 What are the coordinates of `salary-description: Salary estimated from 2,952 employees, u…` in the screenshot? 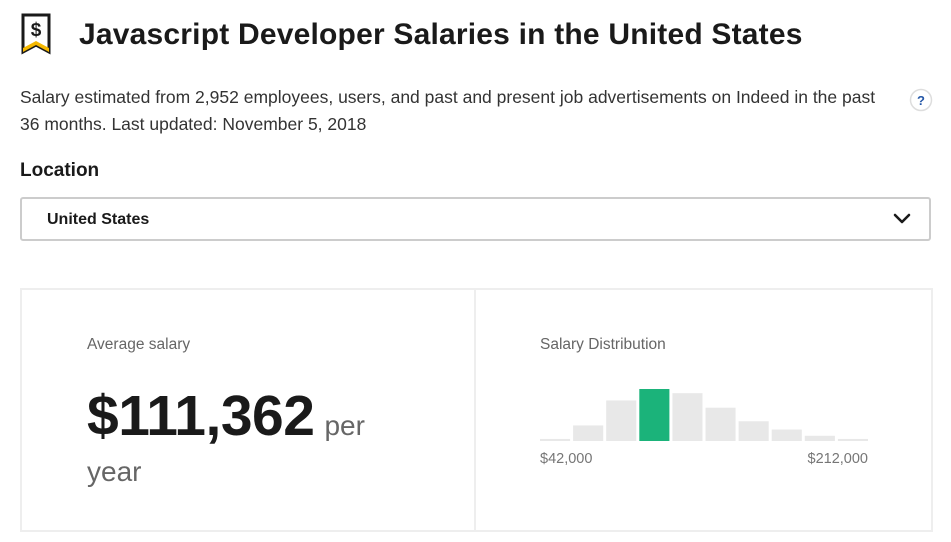 It's located at (448, 110).